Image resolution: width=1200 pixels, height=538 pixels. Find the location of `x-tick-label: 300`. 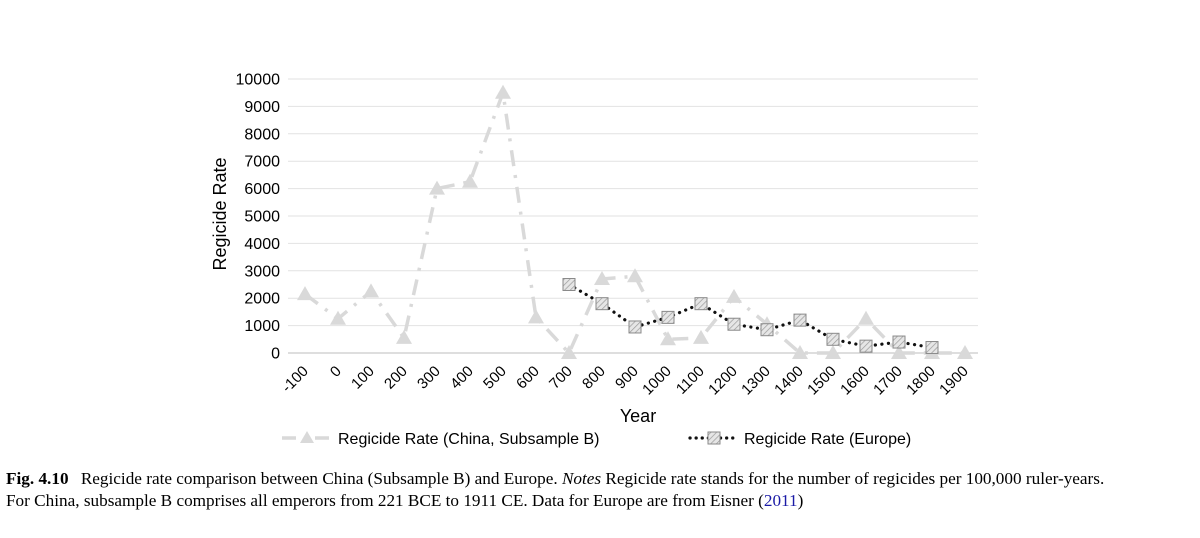

x-tick-label: 300 is located at coordinates (429, 378).